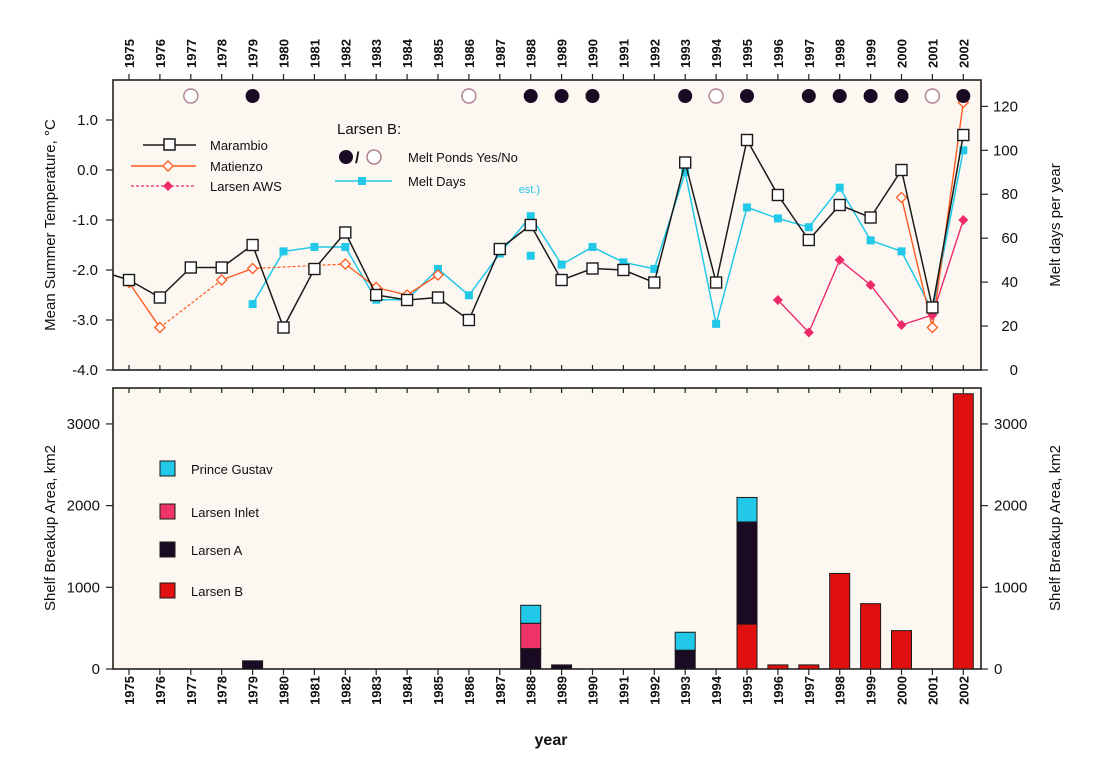 This screenshot has height=765, width=1113. I want to click on top-year-label: 1991, so click(623, 53).